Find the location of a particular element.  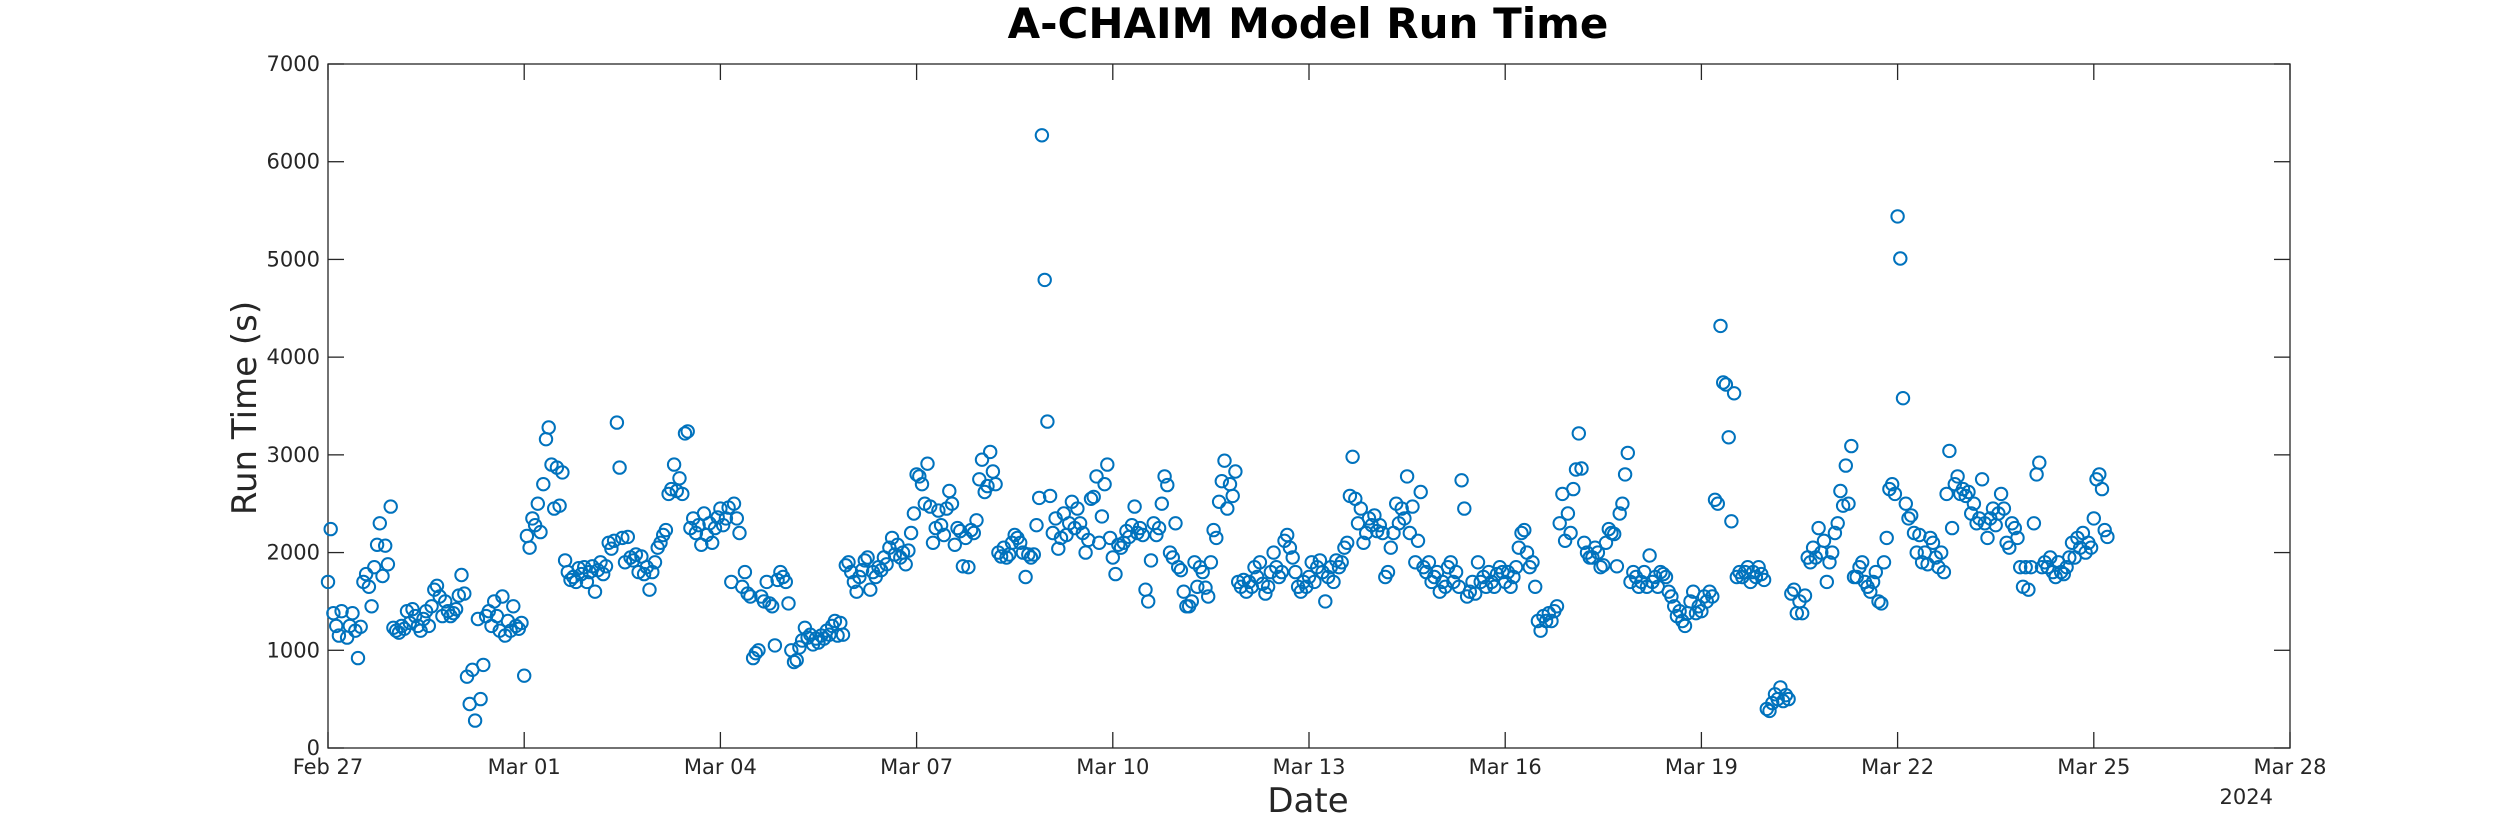

x-tick-label: Mar 07 is located at coordinates (916, 767).